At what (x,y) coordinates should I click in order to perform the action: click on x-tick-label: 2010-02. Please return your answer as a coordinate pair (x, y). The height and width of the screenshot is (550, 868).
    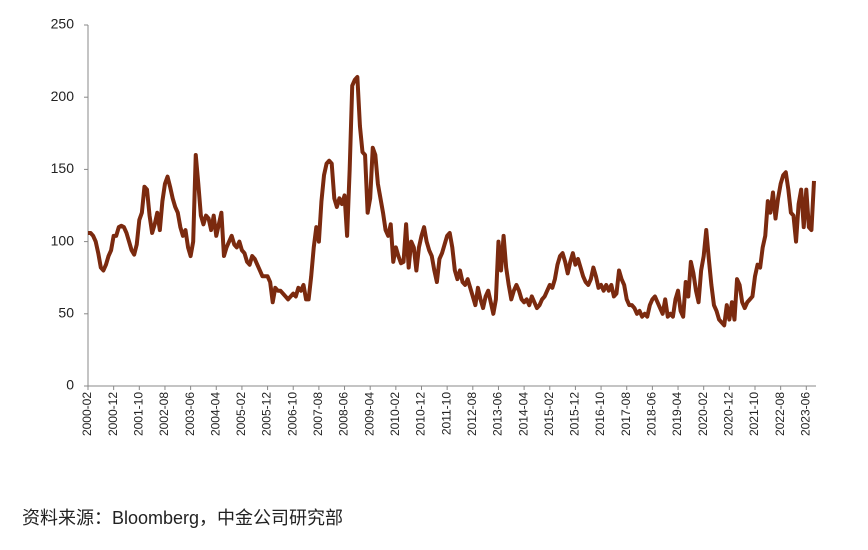
    Looking at the image, I should click on (395, 414).